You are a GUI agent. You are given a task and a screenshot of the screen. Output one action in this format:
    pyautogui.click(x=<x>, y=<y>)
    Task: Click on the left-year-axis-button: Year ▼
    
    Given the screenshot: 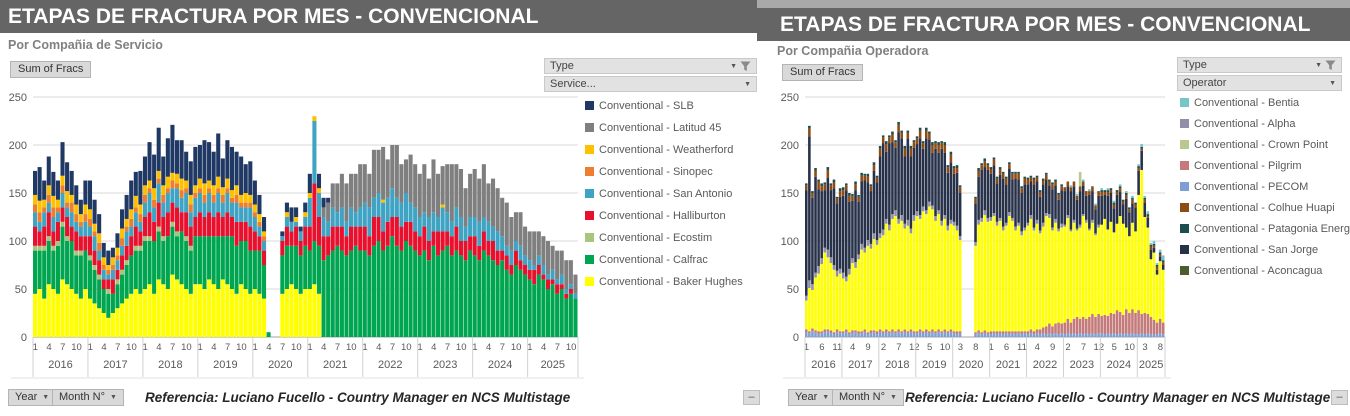 What is the action you would take?
    pyautogui.click(x=32, y=397)
    